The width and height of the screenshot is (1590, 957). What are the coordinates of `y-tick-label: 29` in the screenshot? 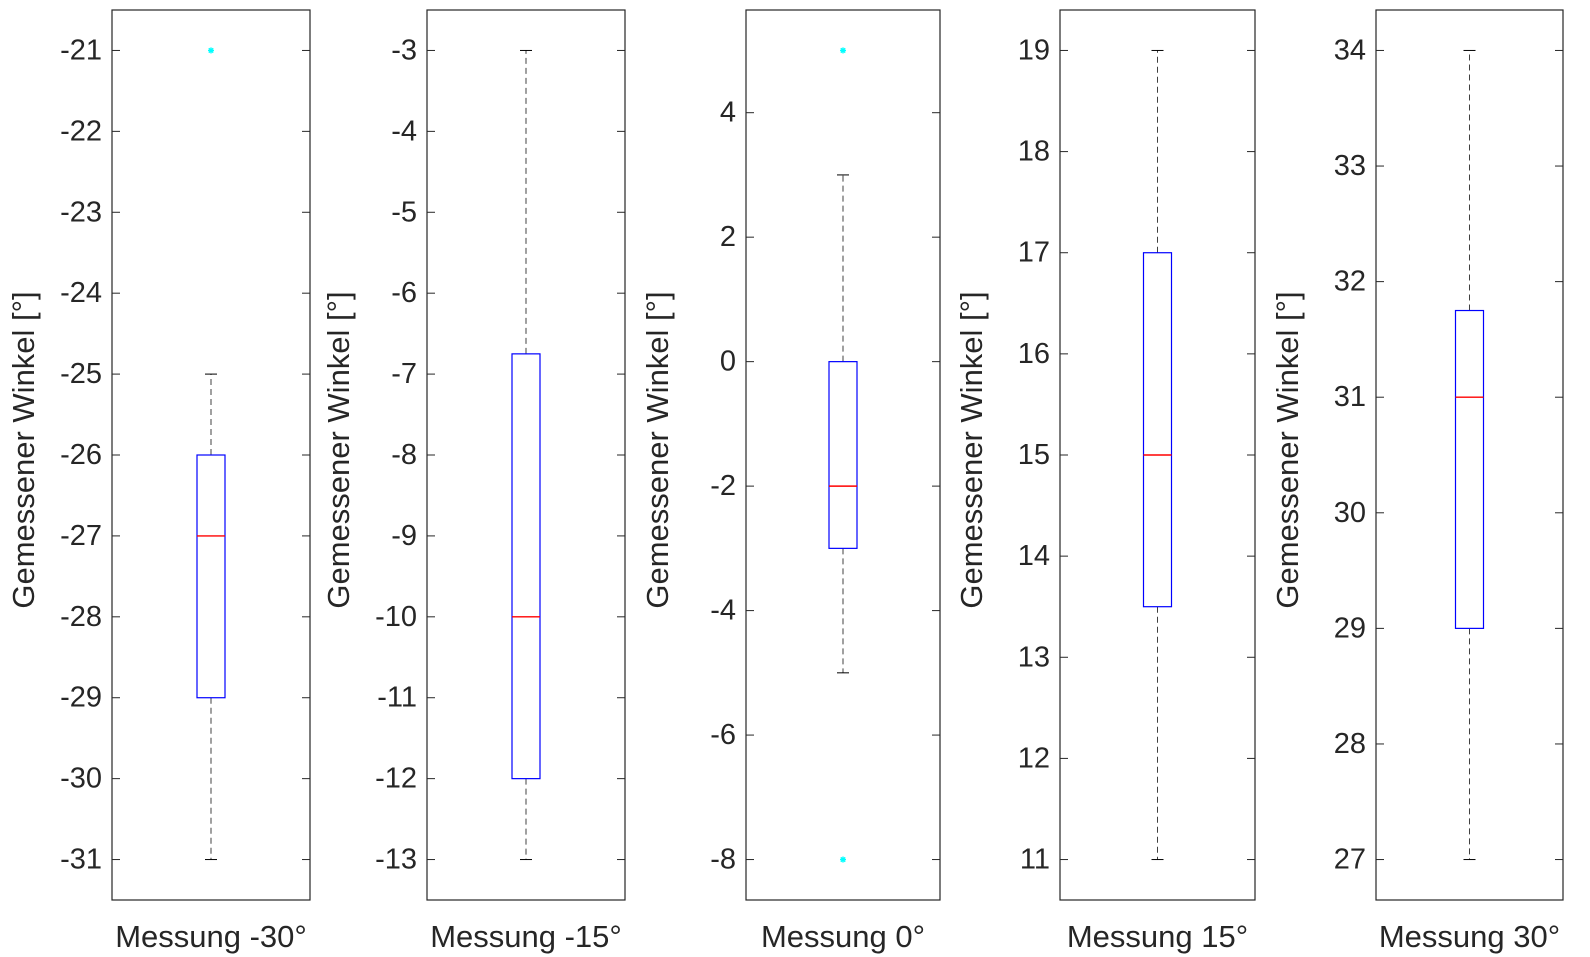 It's located at (1350, 628).